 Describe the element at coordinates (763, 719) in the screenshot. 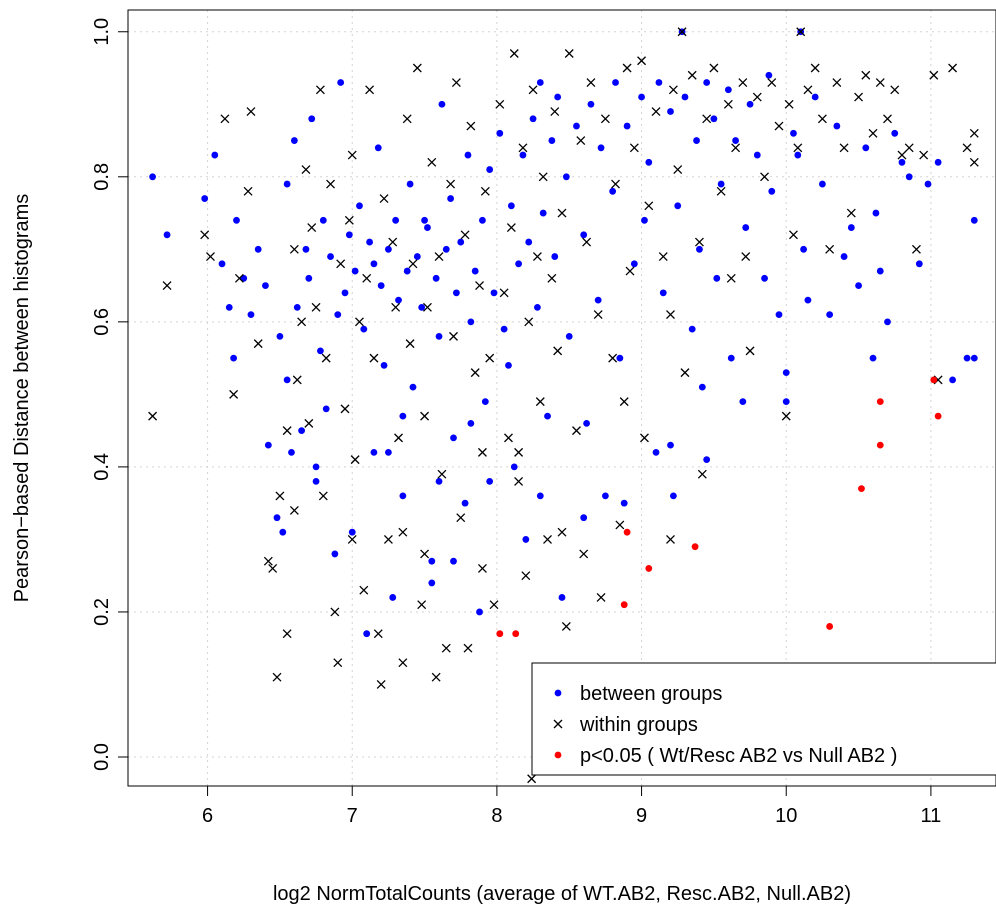

I see `legend-box` at that location.